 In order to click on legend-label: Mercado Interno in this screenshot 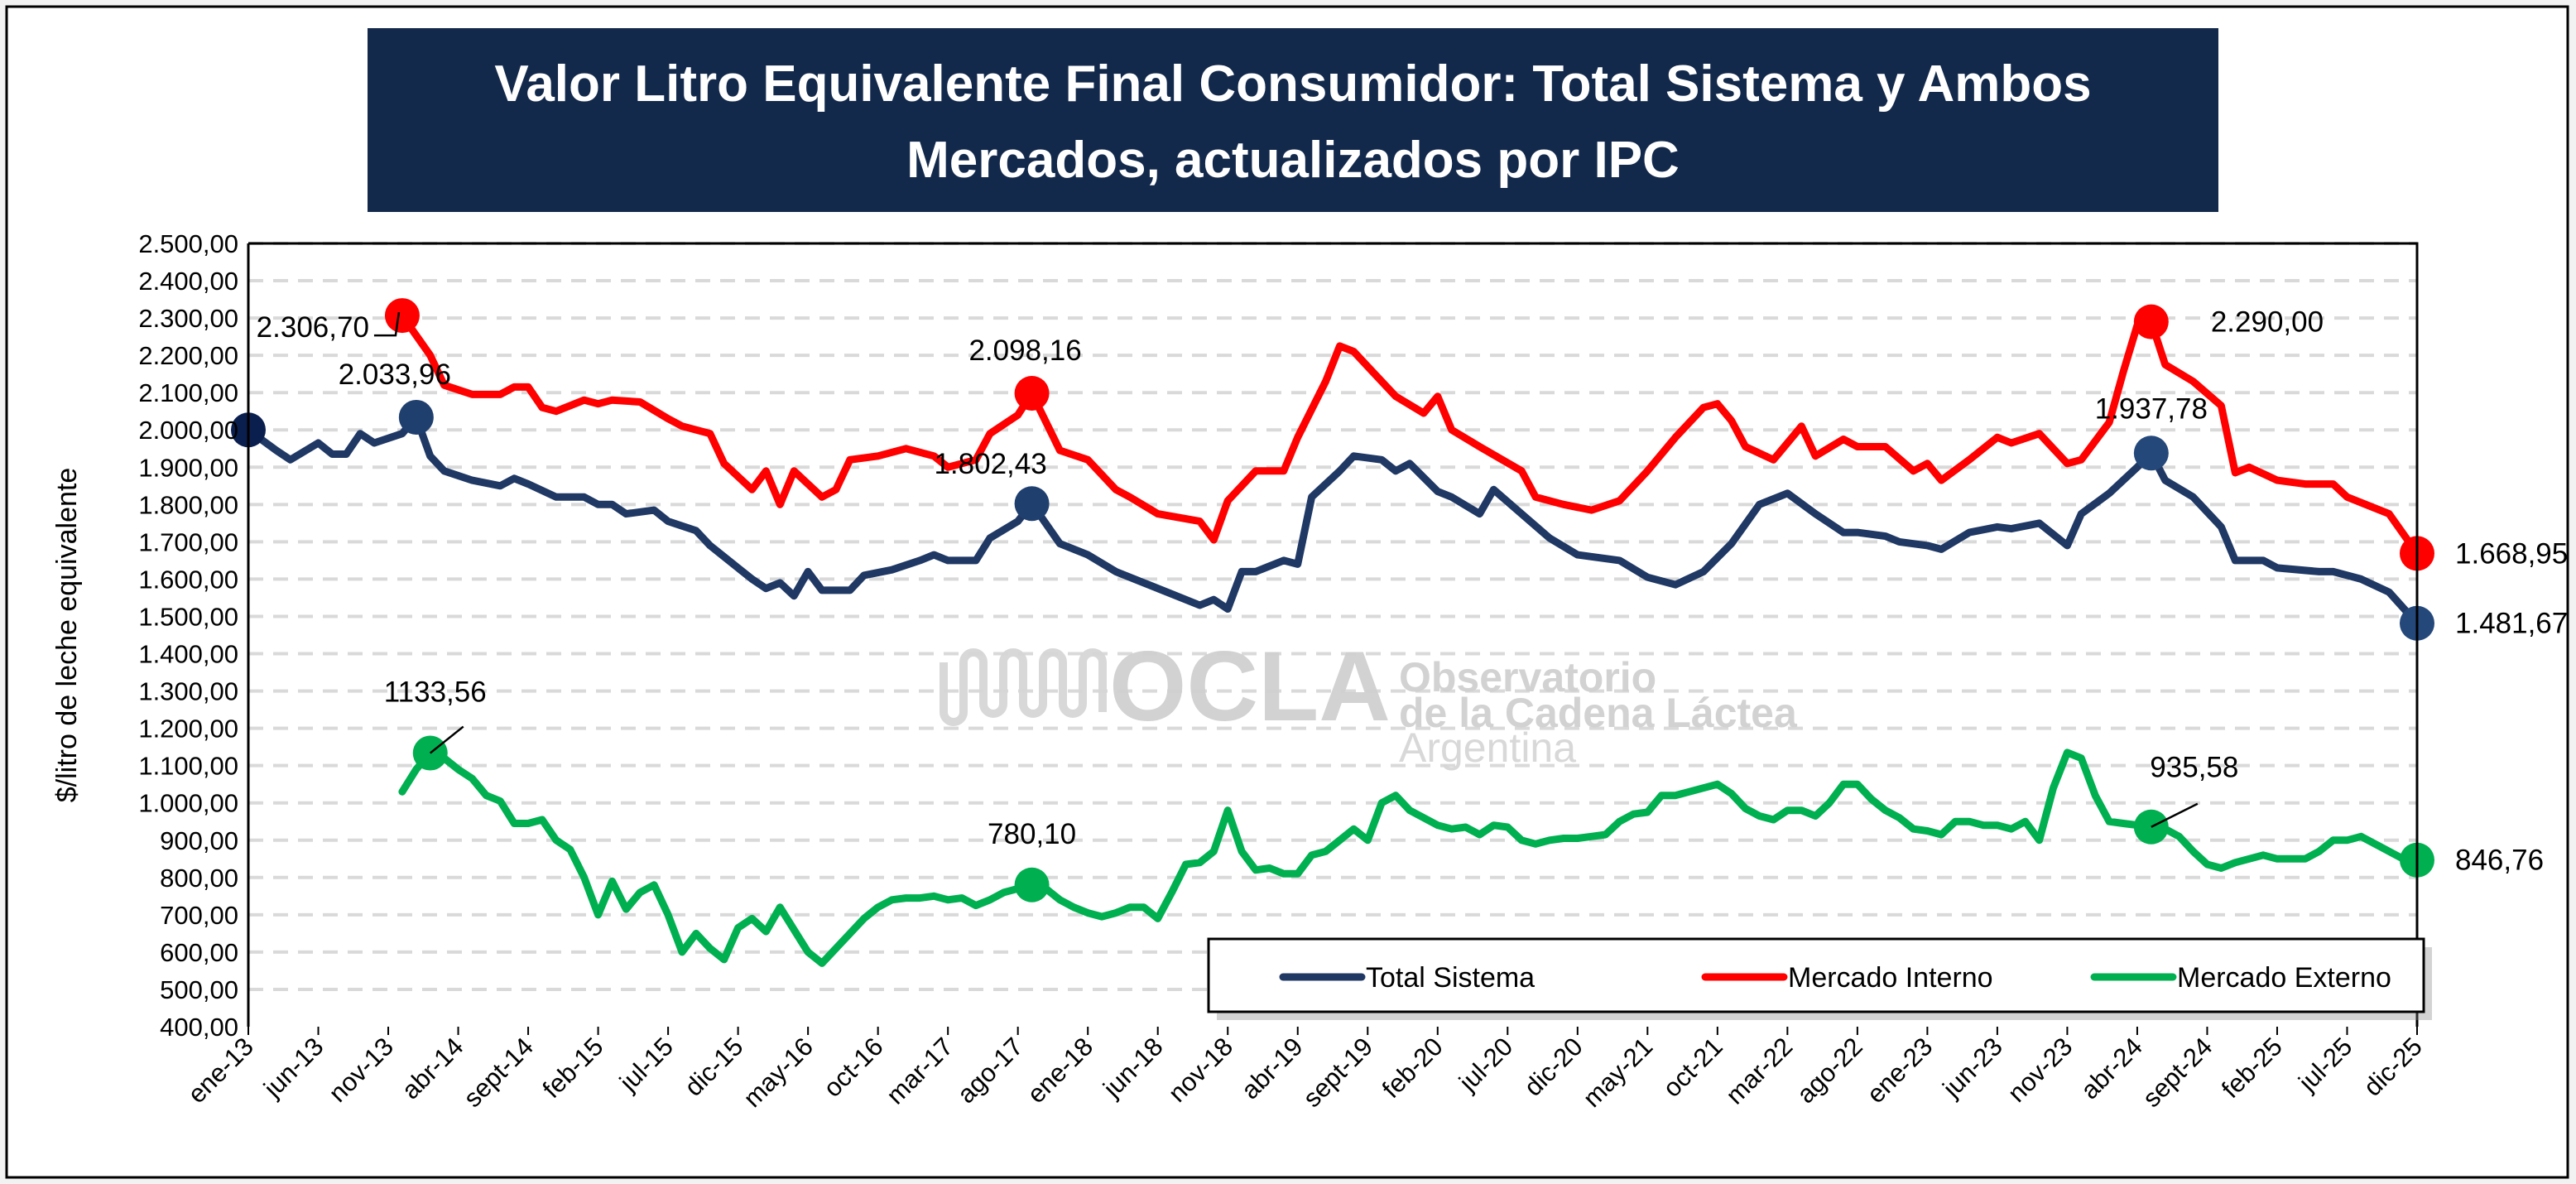, I will do `click(1890, 978)`.